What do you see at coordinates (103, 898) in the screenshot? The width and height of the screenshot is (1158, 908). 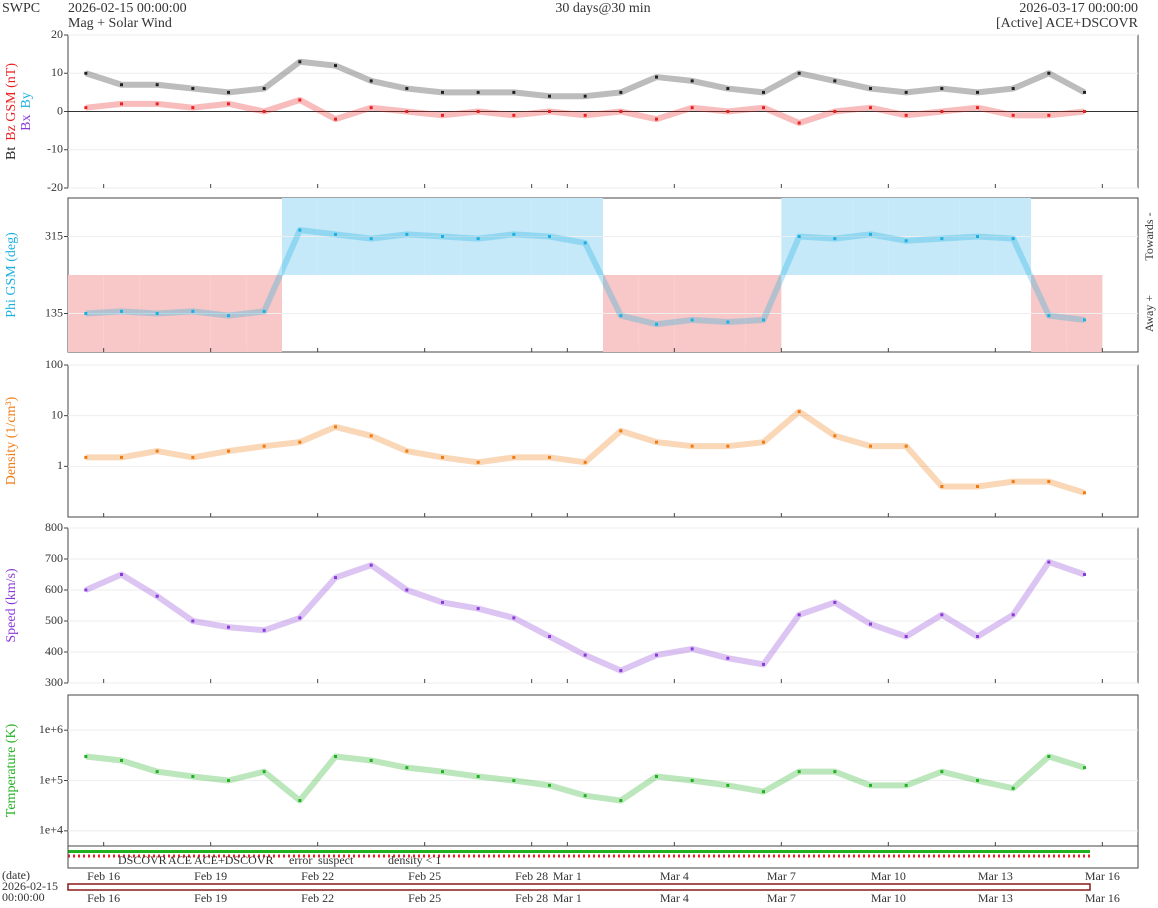 I see `x-tick-label: Feb 16` at bounding box center [103, 898].